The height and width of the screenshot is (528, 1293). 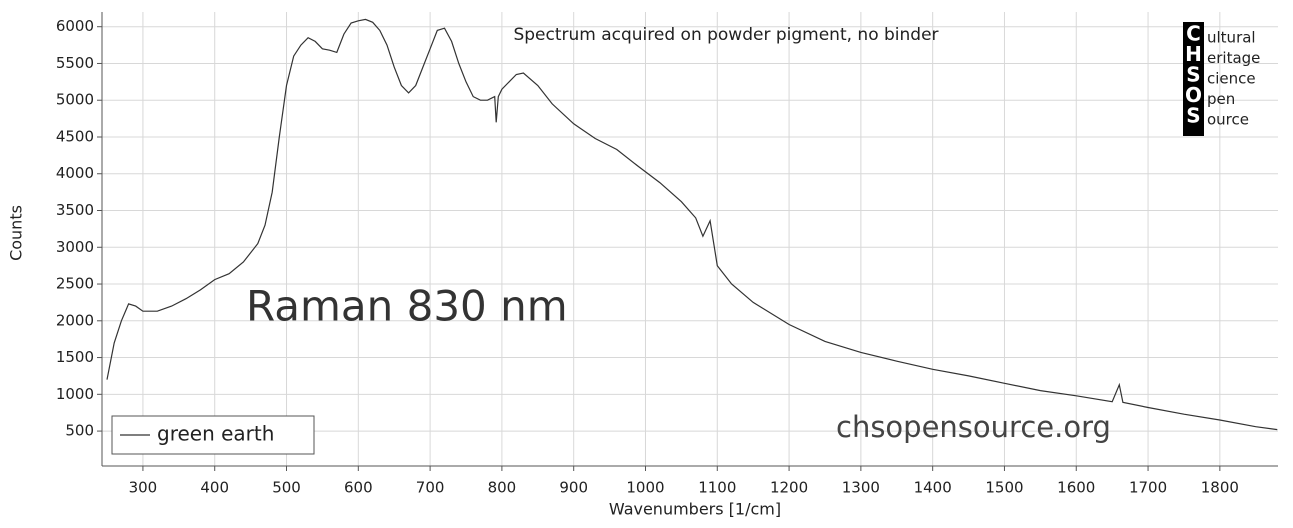 I want to click on x-tick-label: 1100, so click(x=717, y=488).